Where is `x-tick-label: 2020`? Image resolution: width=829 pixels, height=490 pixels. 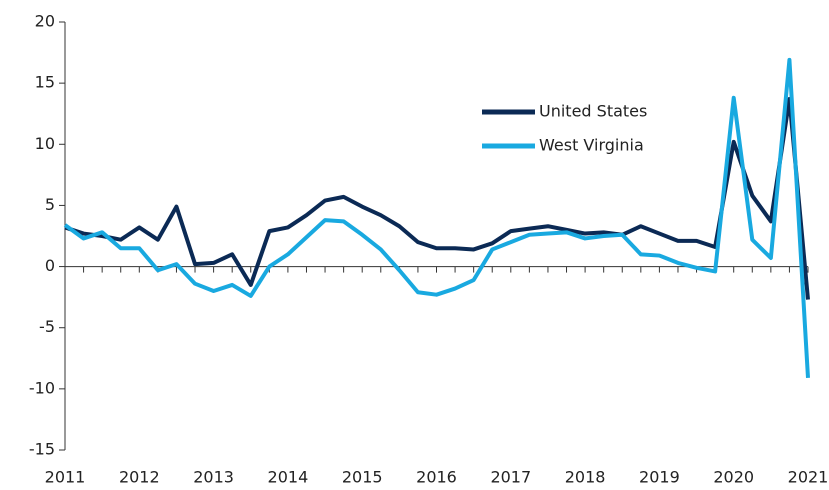 x-tick-label: 2020 is located at coordinates (733, 477).